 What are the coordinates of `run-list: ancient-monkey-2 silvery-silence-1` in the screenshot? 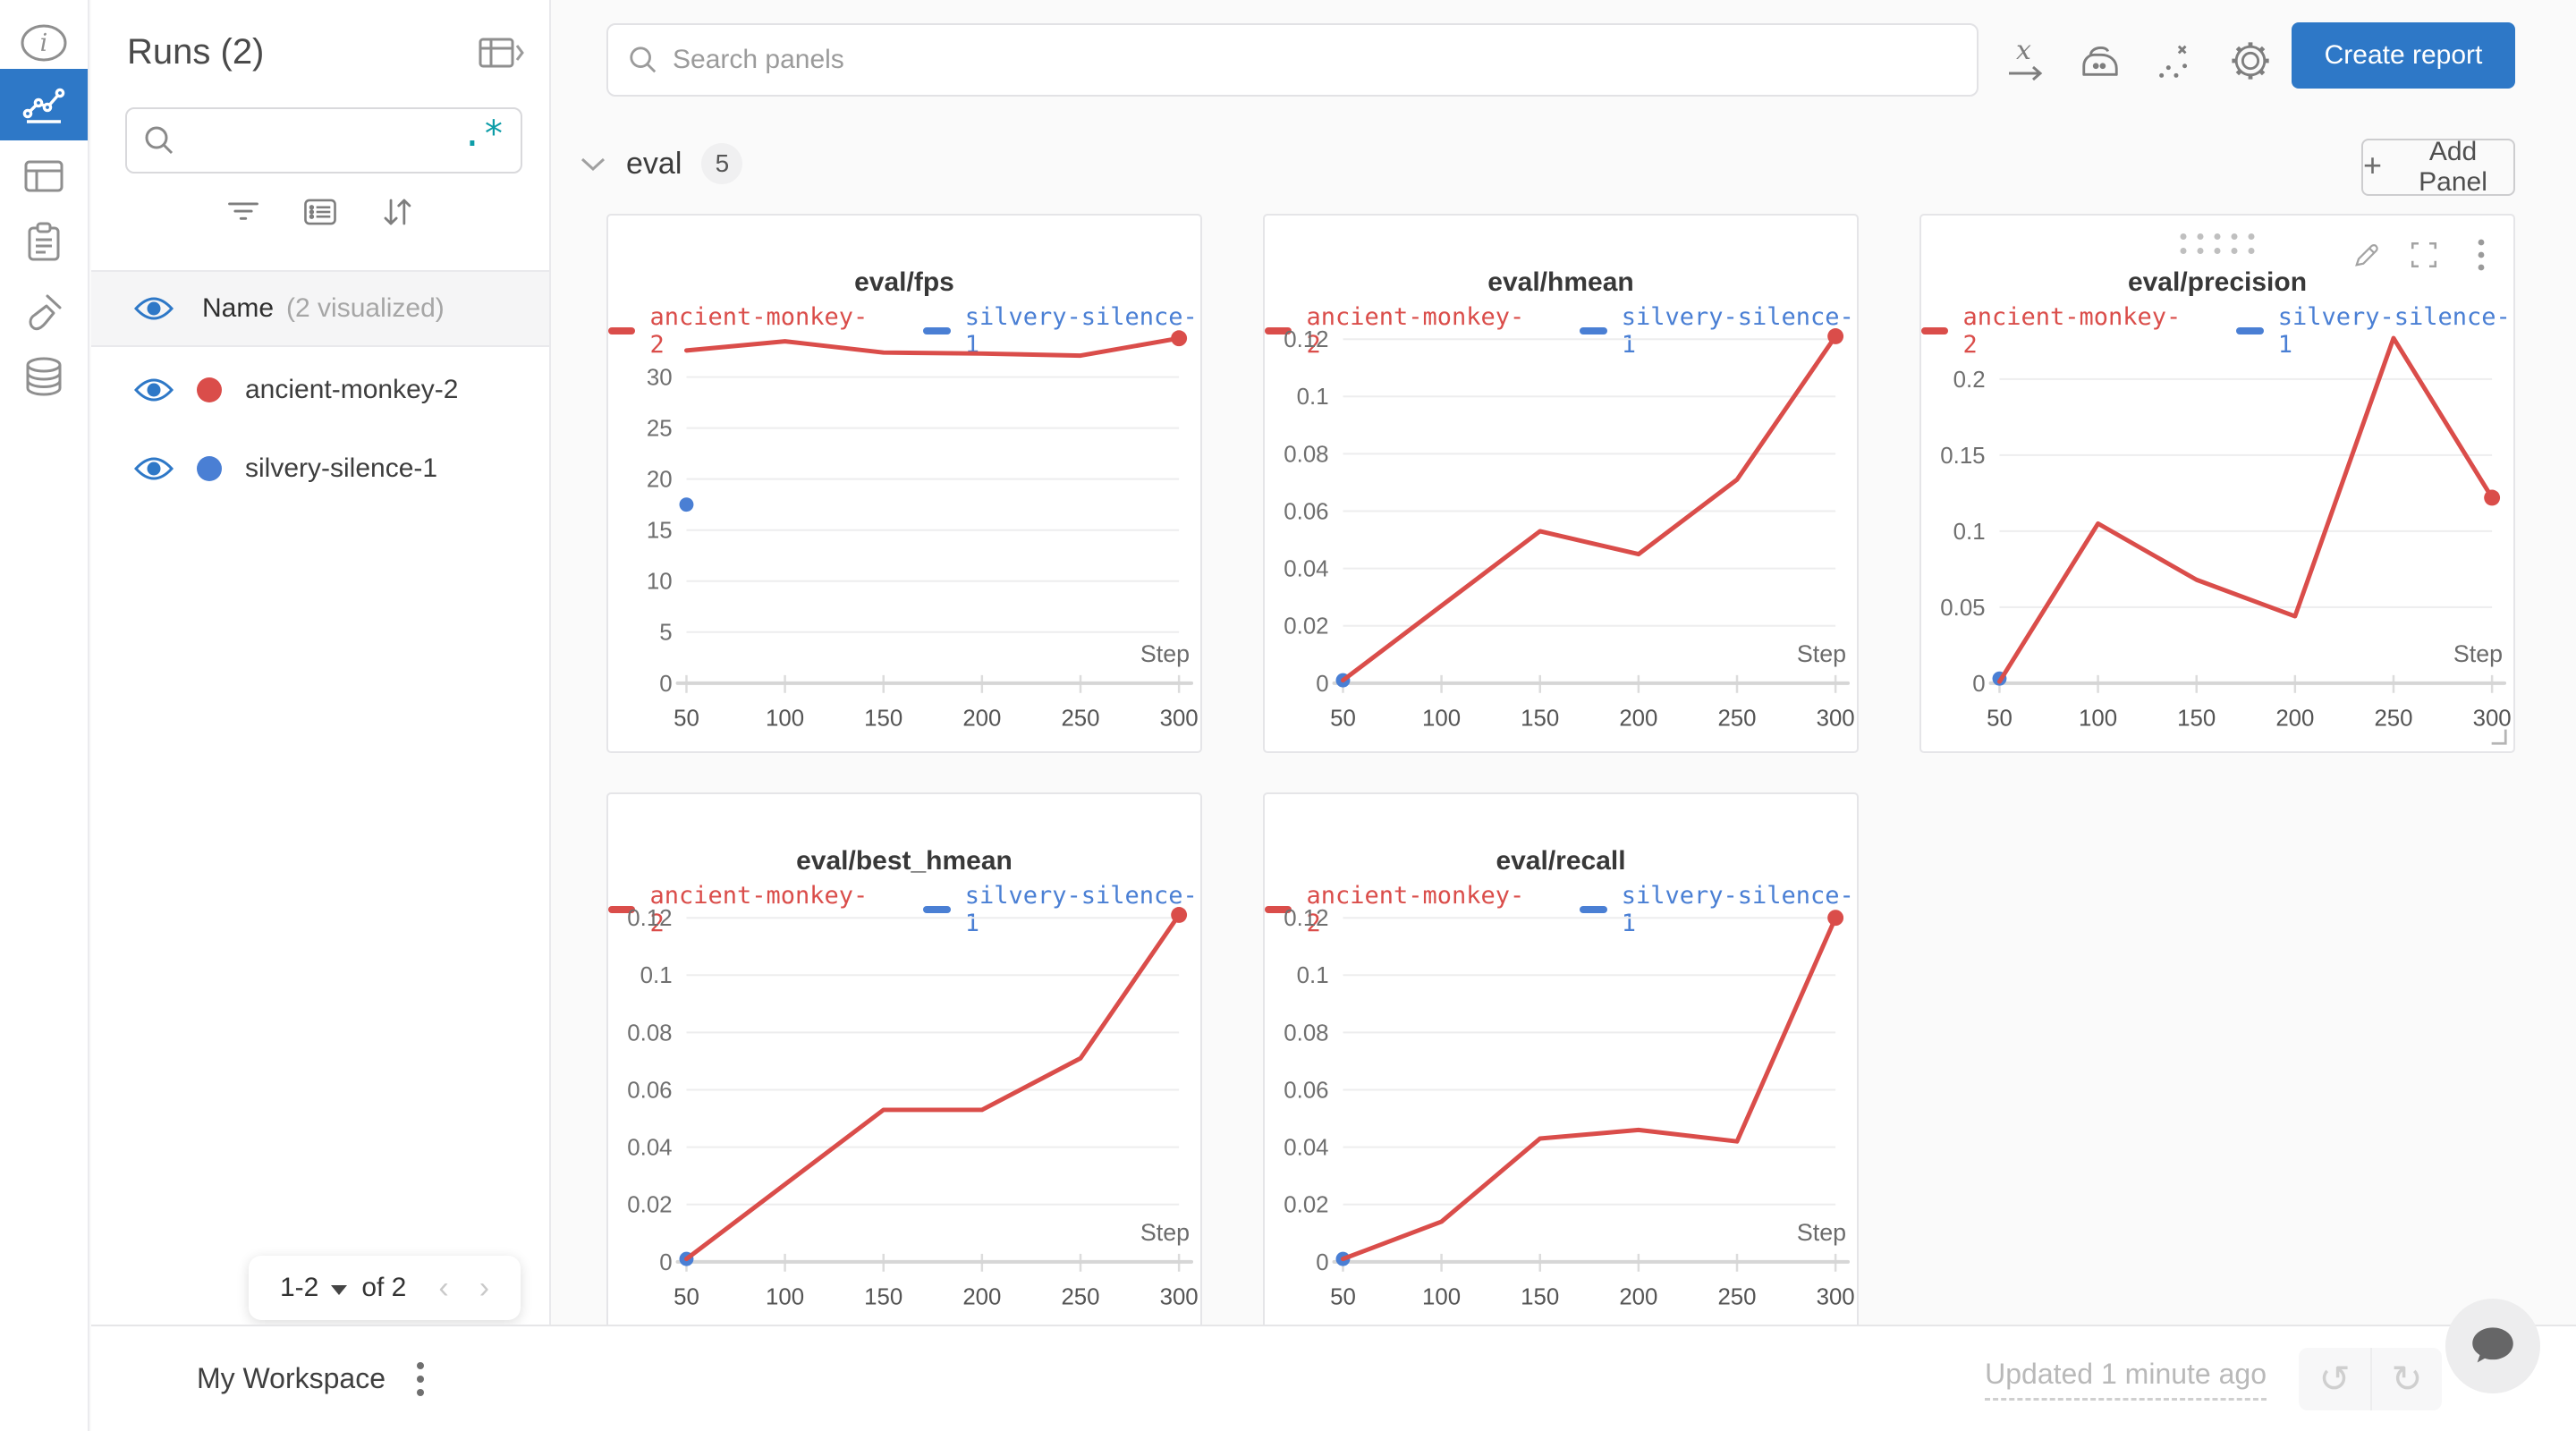 It's located at (320, 430).